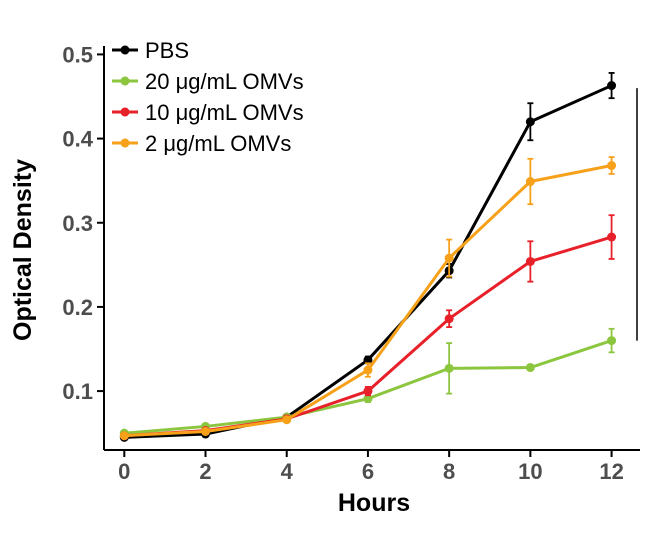  I want to click on legend-label: 20 μg/mL OMVs, so click(224, 81).